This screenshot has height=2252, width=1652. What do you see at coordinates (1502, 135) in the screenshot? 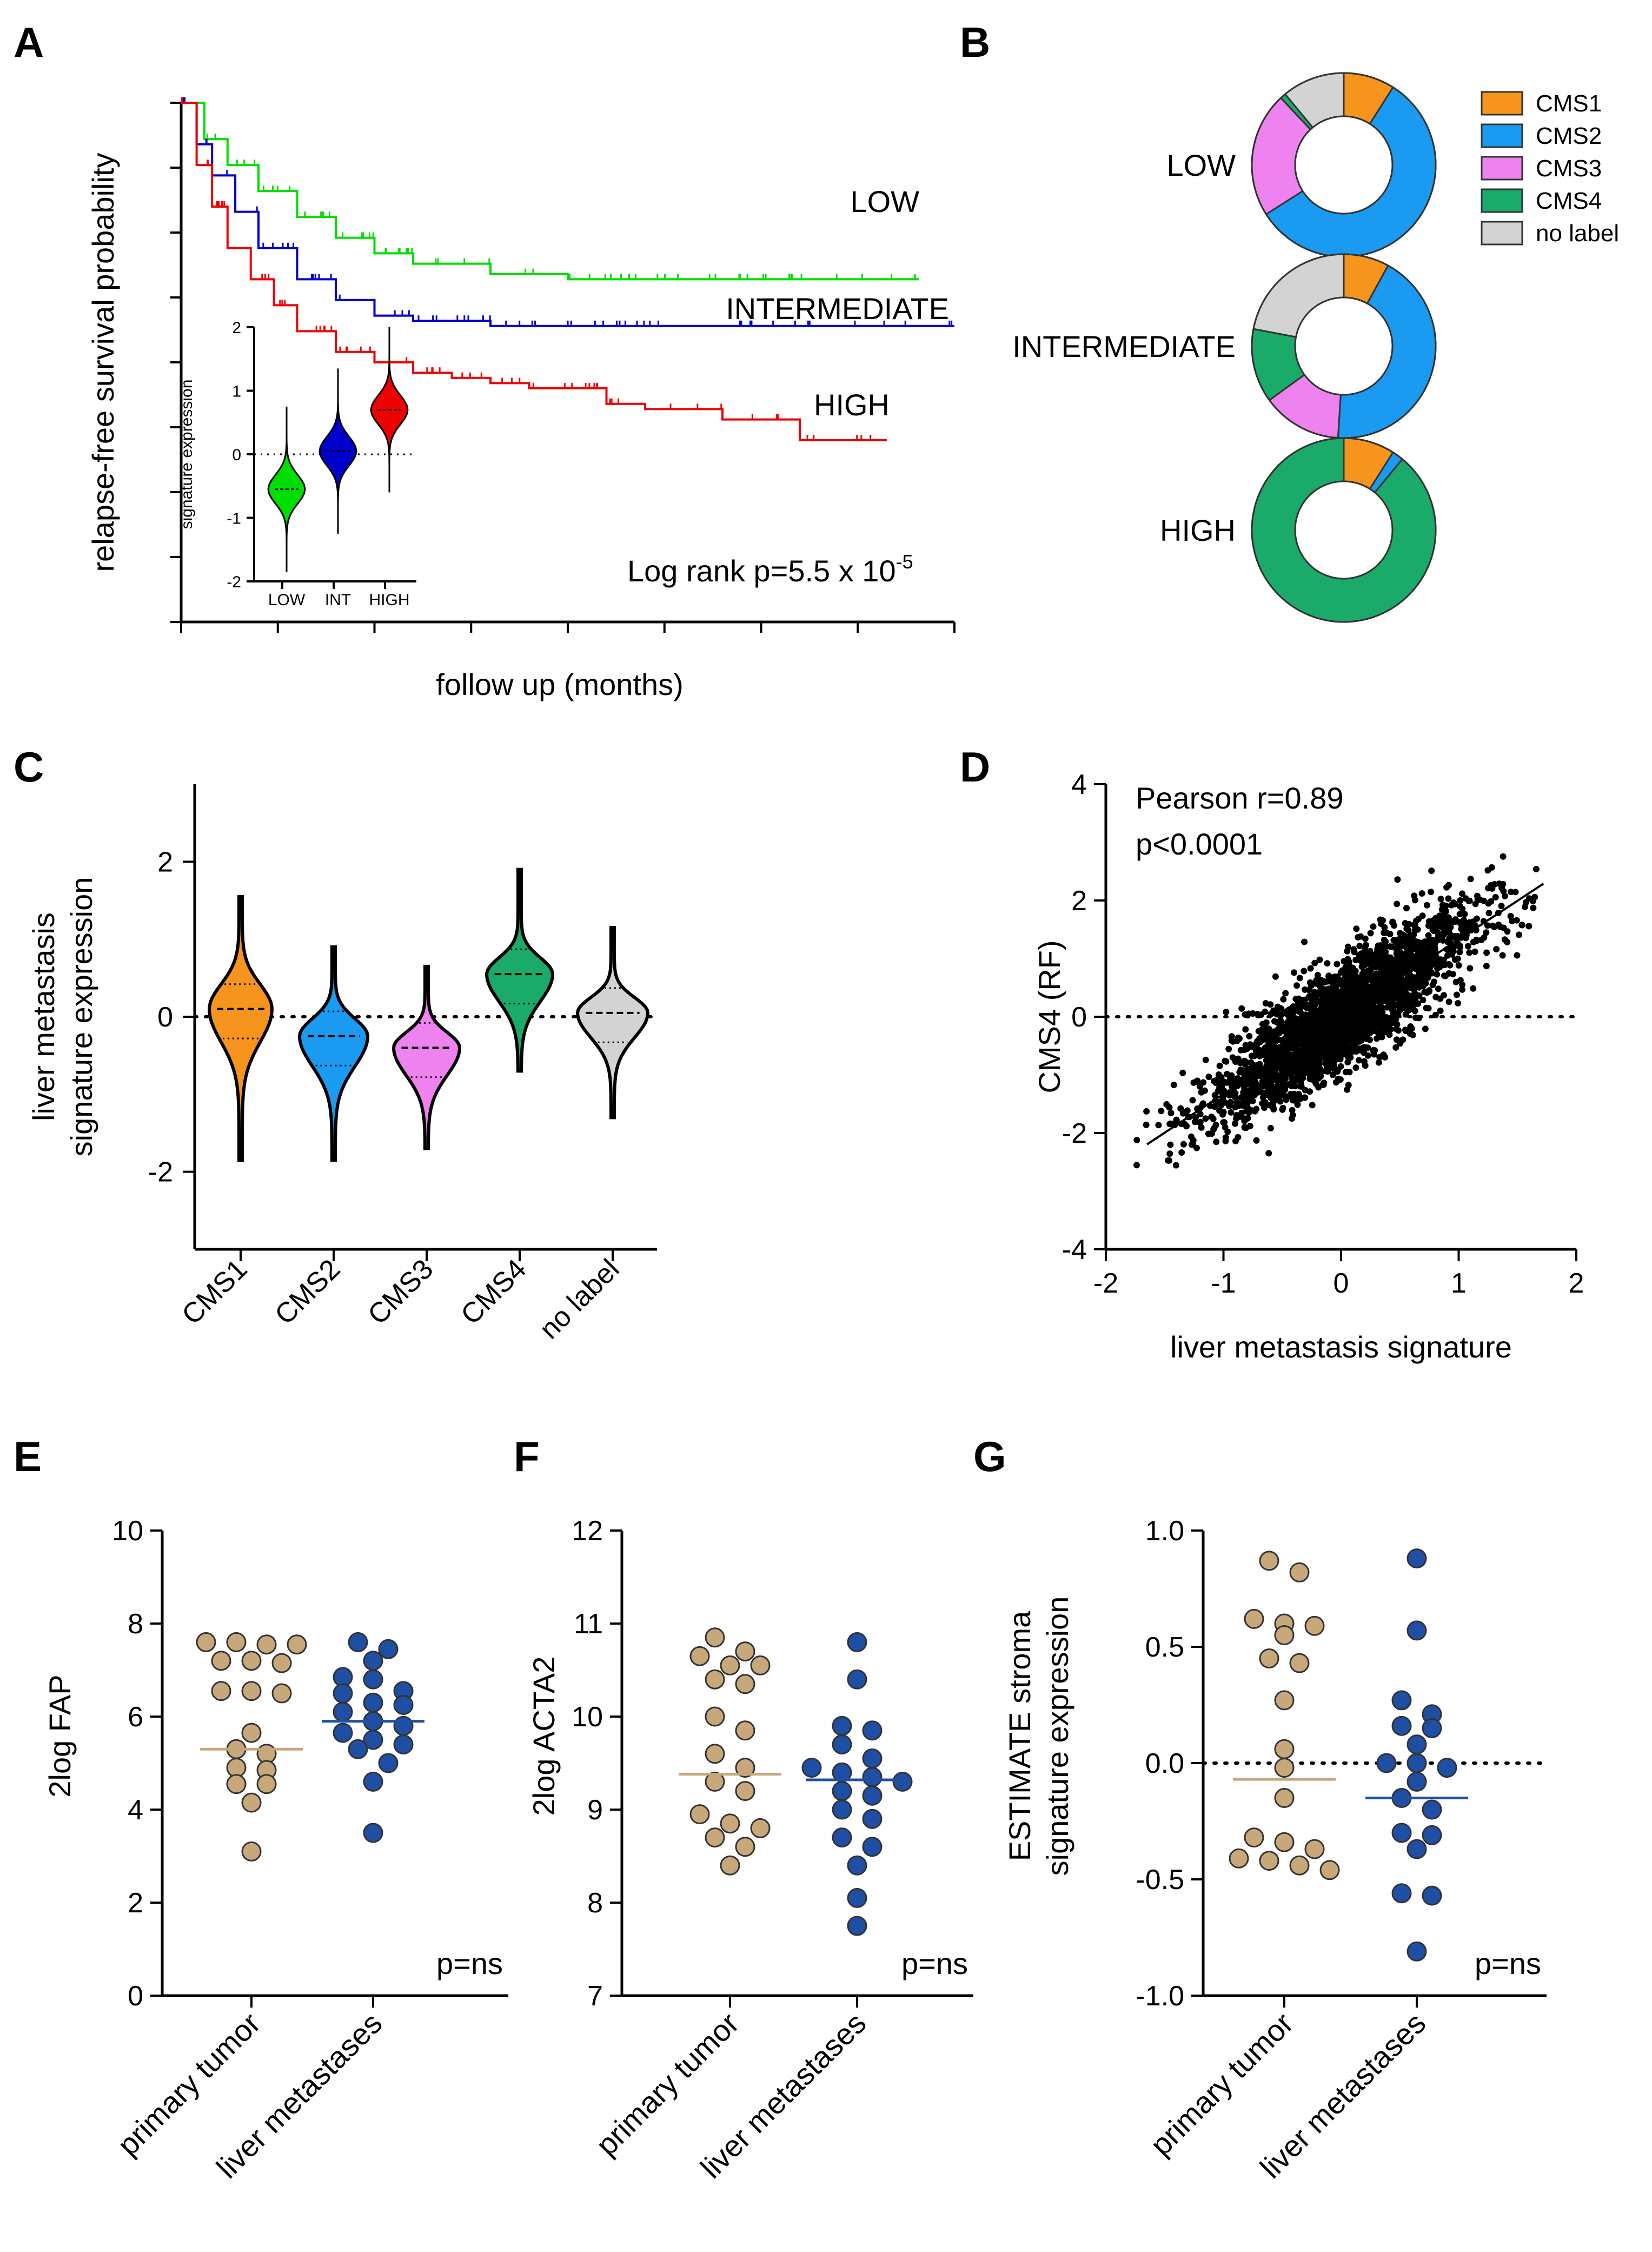
I see `b-legend-swatch-cms2` at bounding box center [1502, 135].